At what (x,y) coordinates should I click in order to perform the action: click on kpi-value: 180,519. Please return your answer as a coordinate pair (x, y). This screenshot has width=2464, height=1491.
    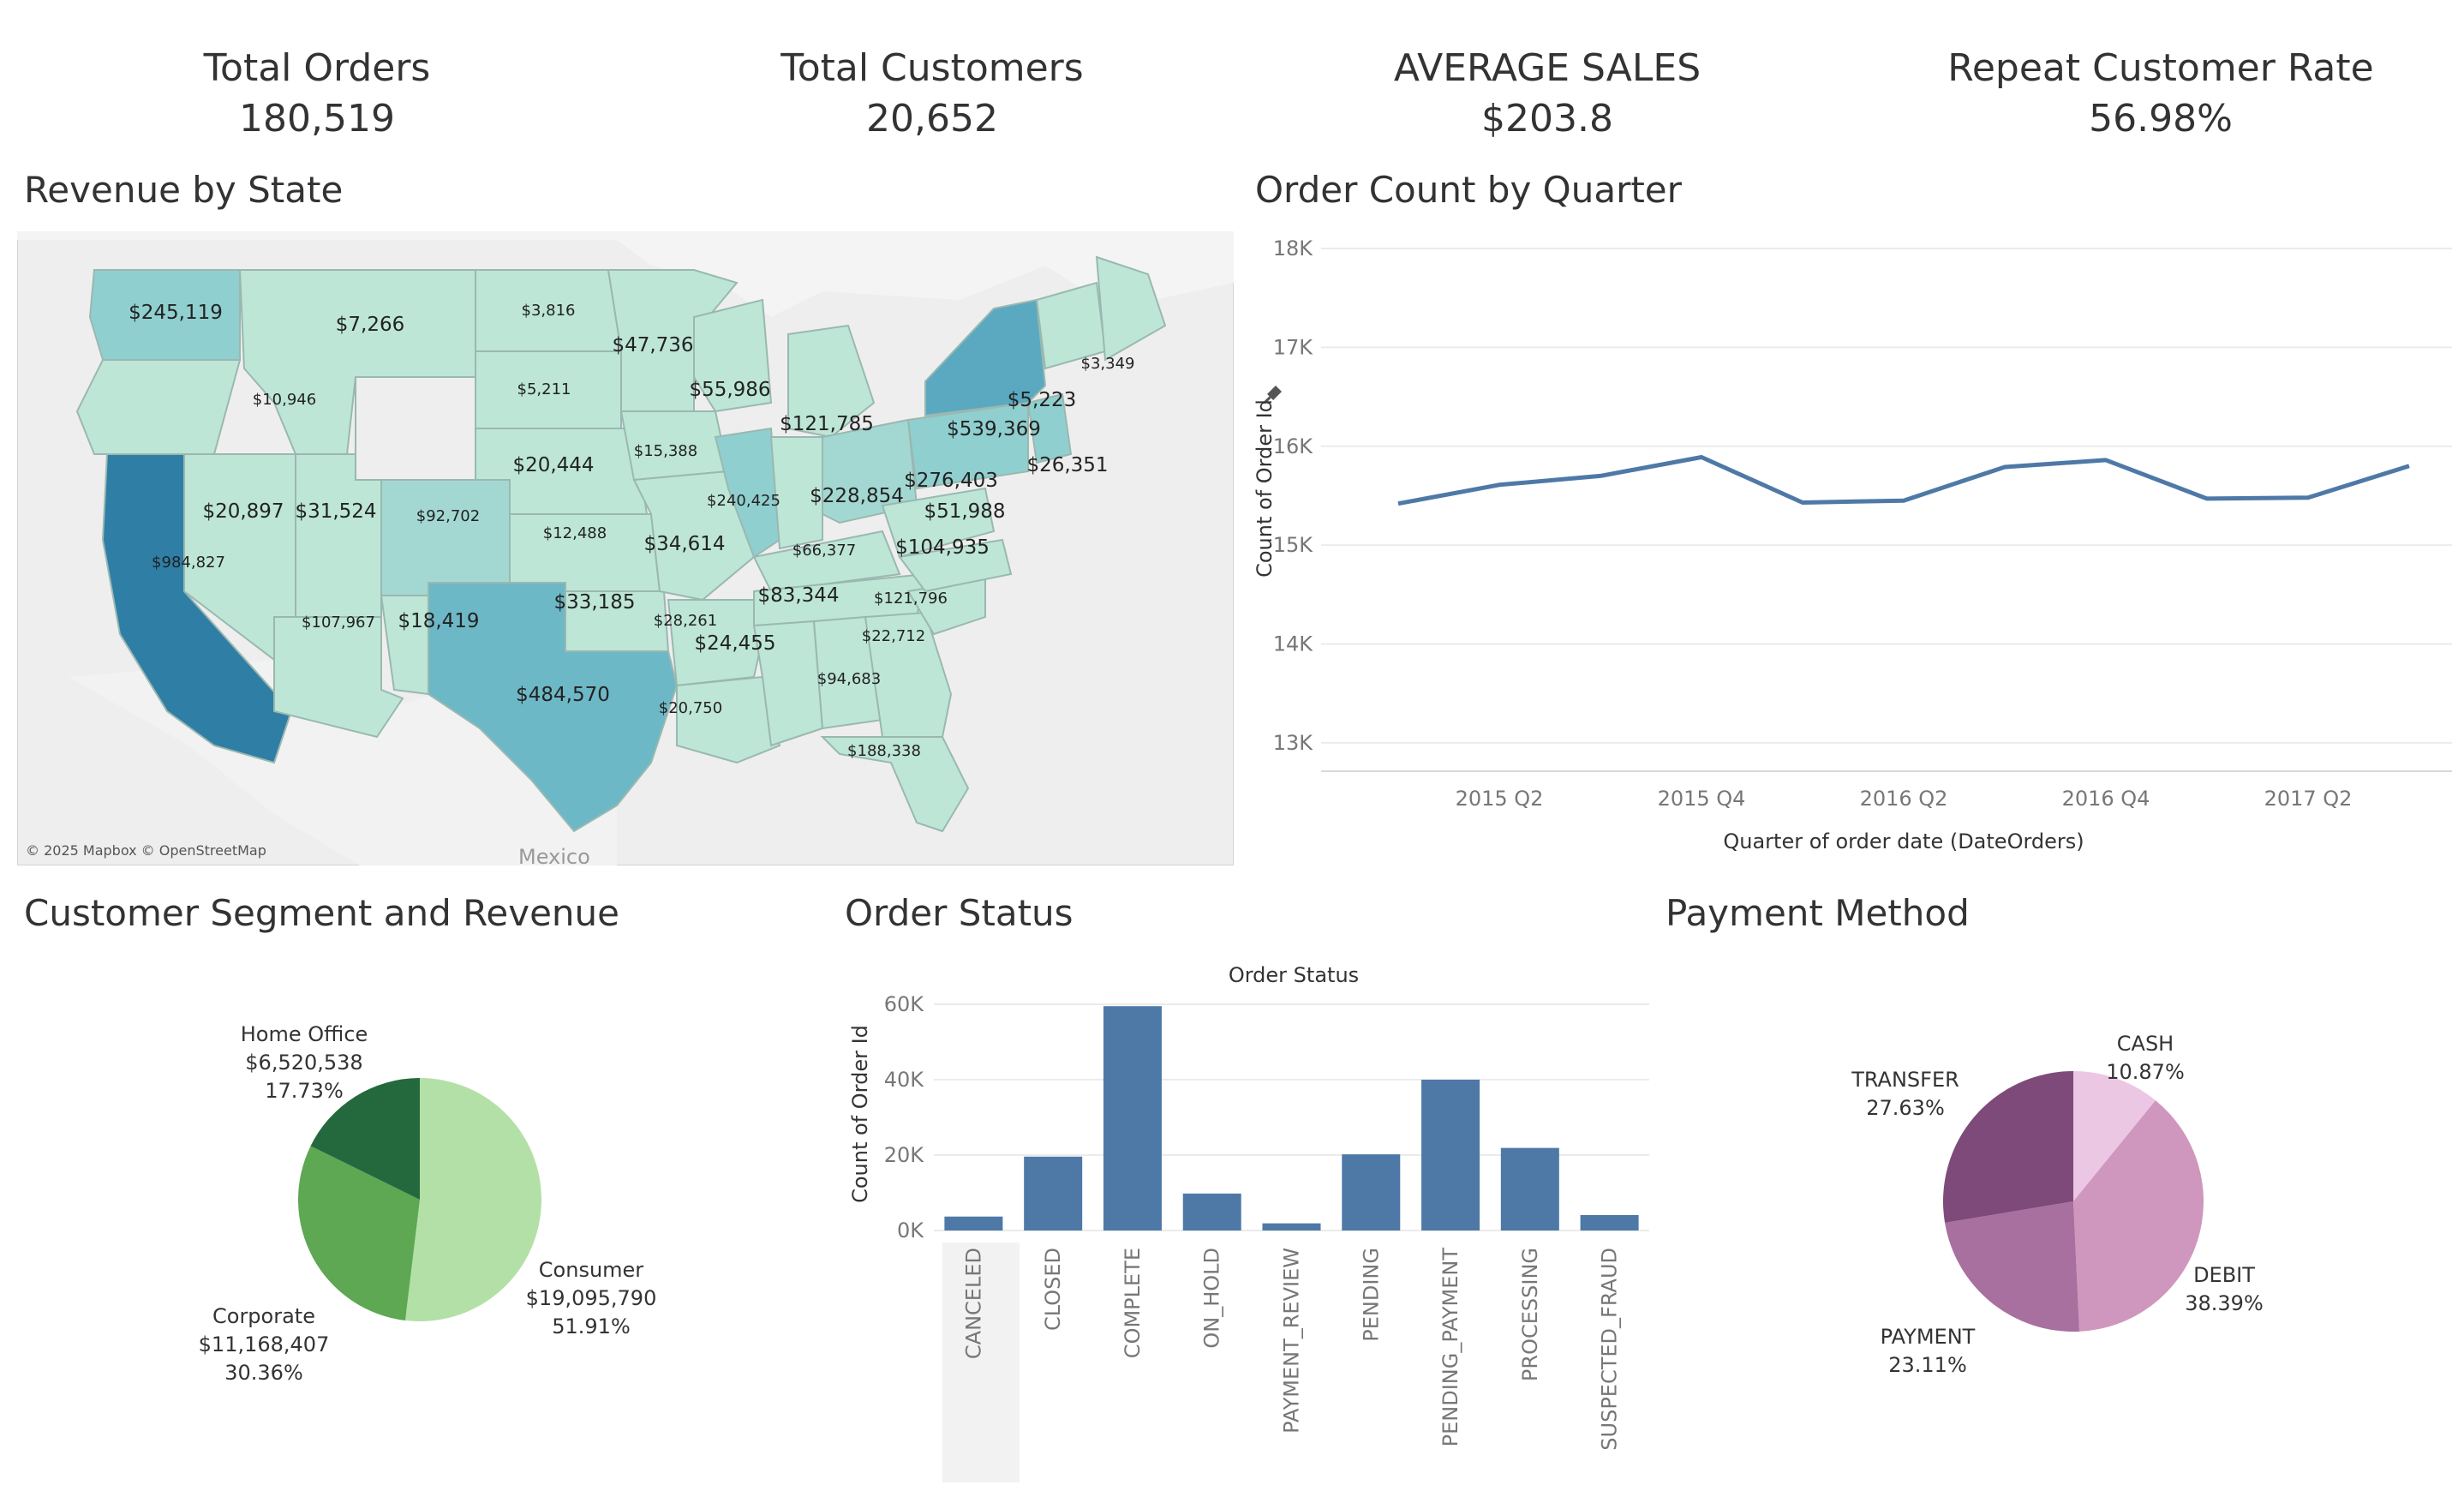
    Looking at the image, I should click on (317, 119).